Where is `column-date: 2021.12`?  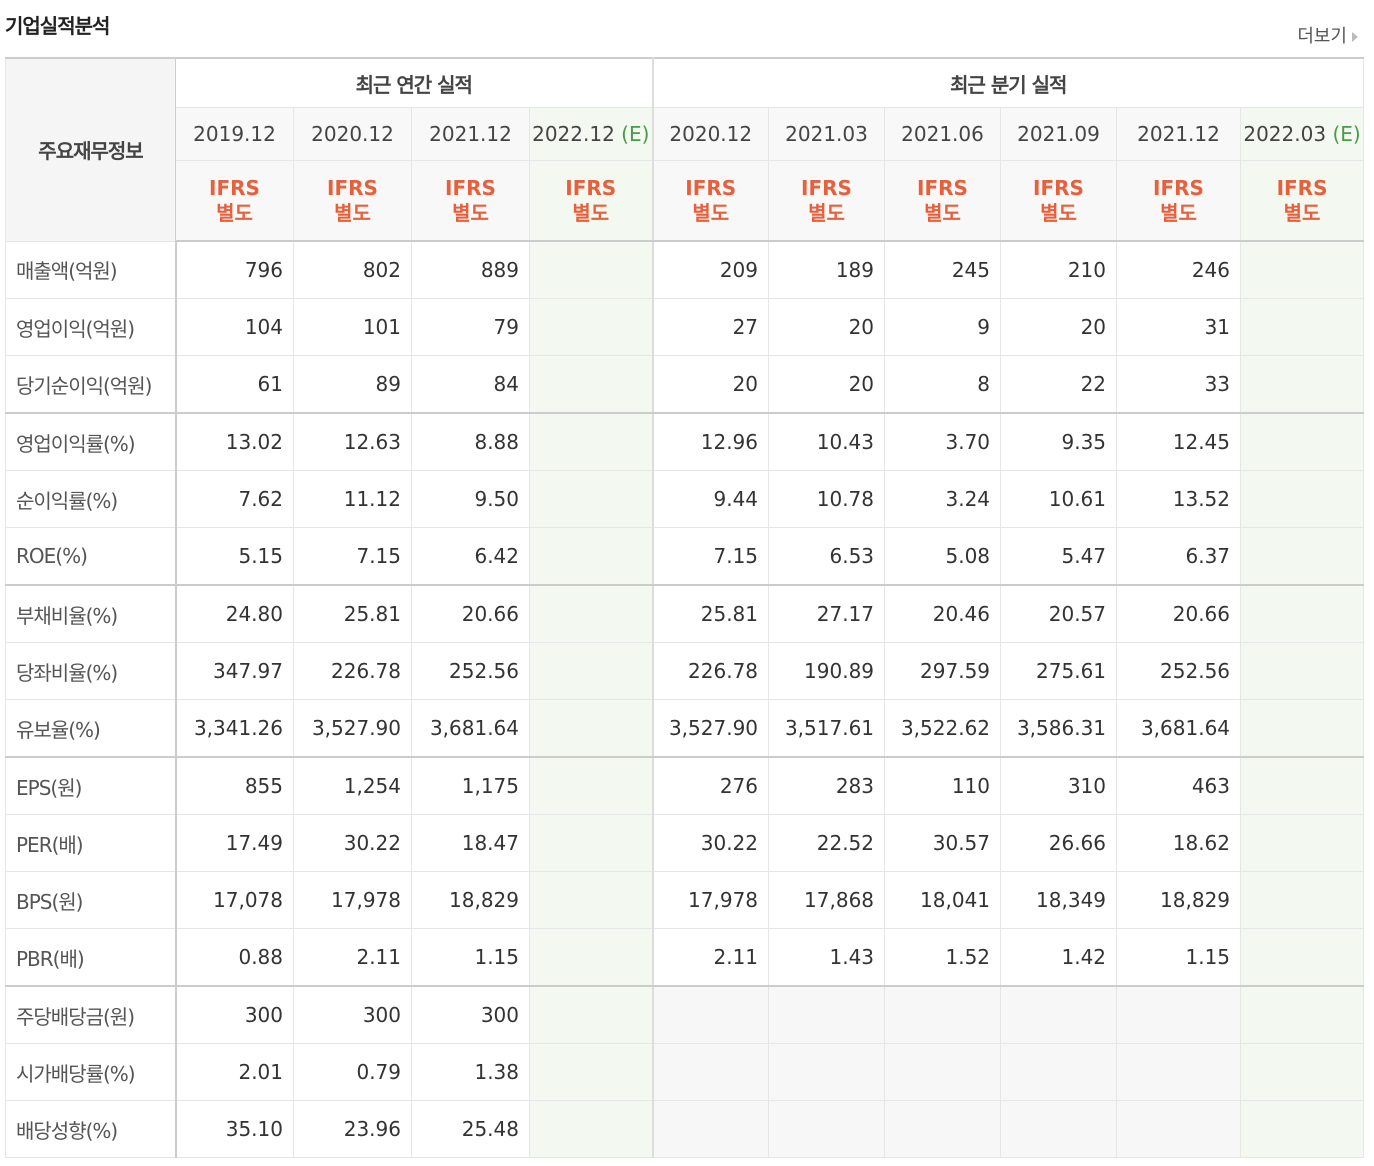
column-date: 2021.12 is located at coordinates (1179, 134).